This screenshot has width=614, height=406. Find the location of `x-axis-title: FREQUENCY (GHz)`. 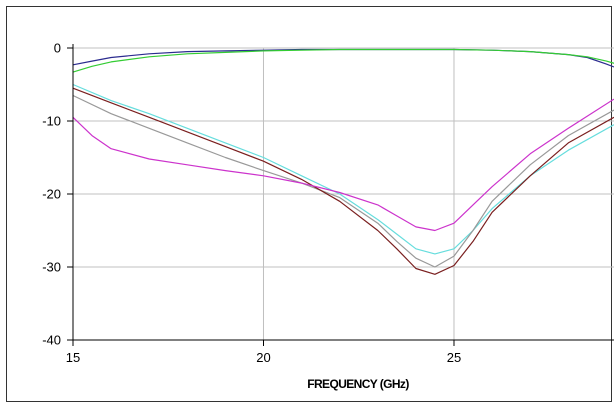

x-axis-title: FREQUENCY (GHz) is located at coordinates (358, 384).